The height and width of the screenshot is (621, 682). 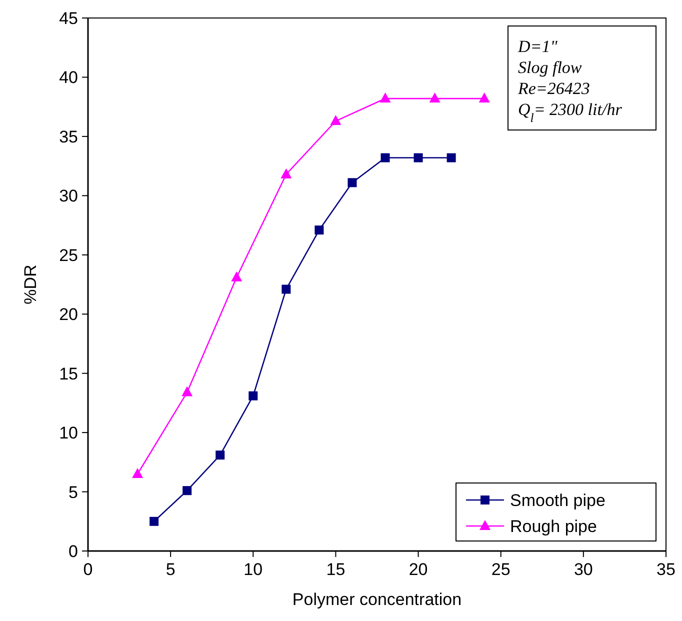 I want to click on y-tick-label: 10, so click(x=68, y=433).